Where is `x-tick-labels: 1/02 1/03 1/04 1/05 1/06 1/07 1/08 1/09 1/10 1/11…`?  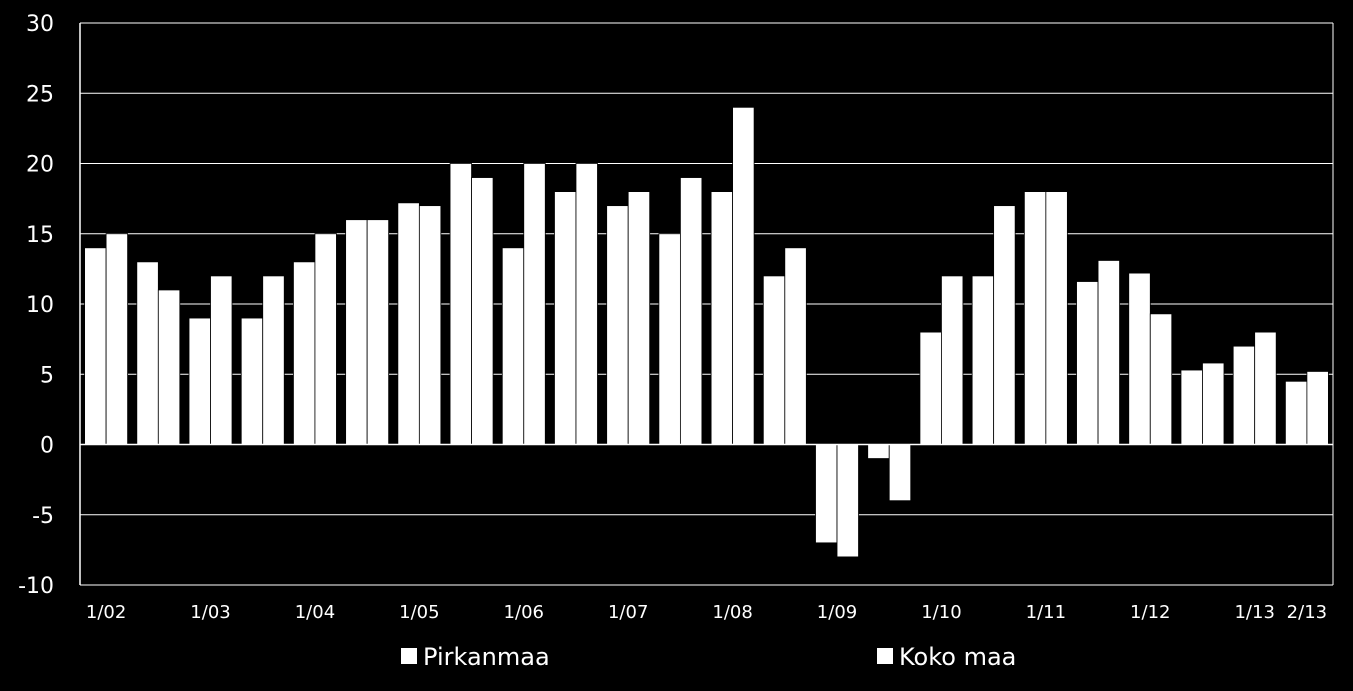 x-tick-labels: 1/02 1/03 1/04 1/05 1/06 1/07 1/08 1/09 1/10 1/11… is located at coordinates (706, 612).